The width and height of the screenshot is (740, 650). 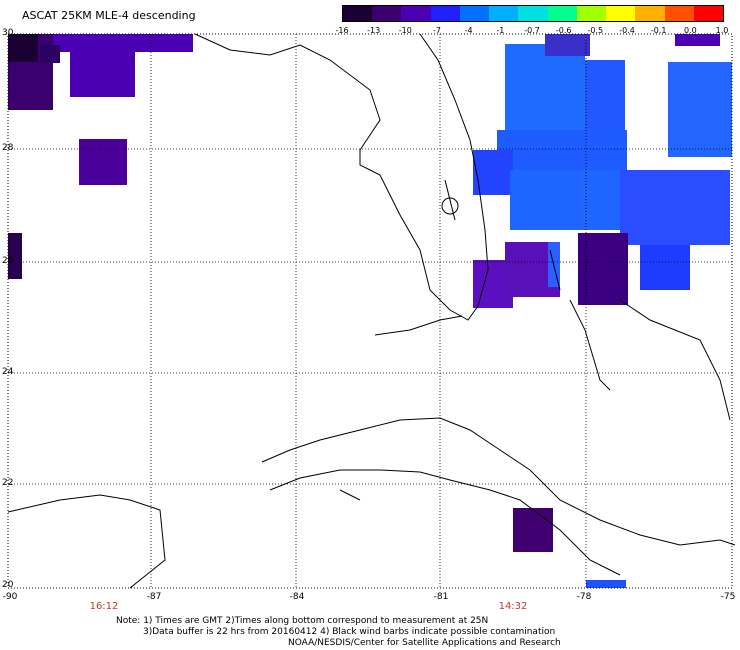 I want to click on lat-label-28: 28, so click(x=8, y=148).